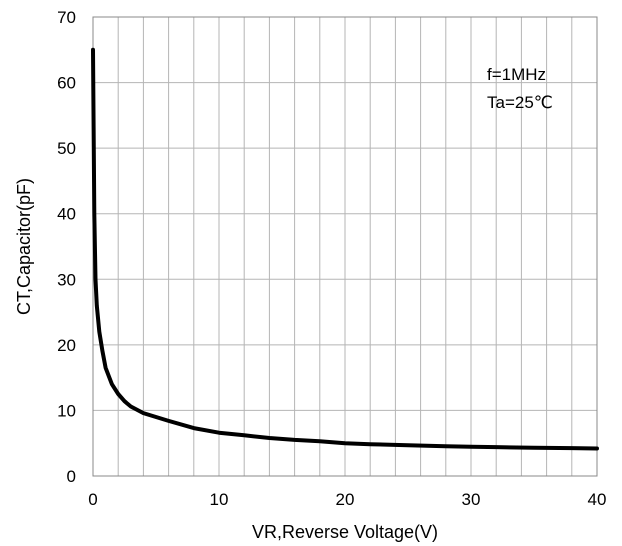  What do you see at coordinates (345, 499) in the screenshot?
I see `x-tick-label: 20` at bounding box center [345, 499].